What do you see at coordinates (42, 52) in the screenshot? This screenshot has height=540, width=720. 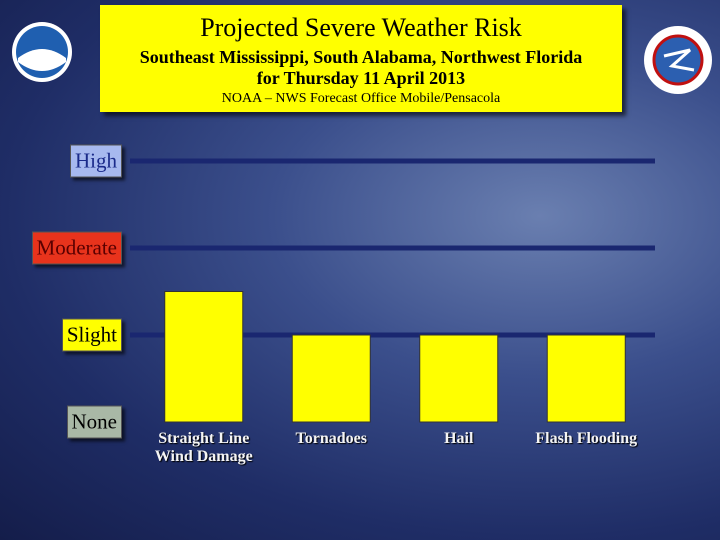 I see `noaa-logo` at bounding box center [42, 52].